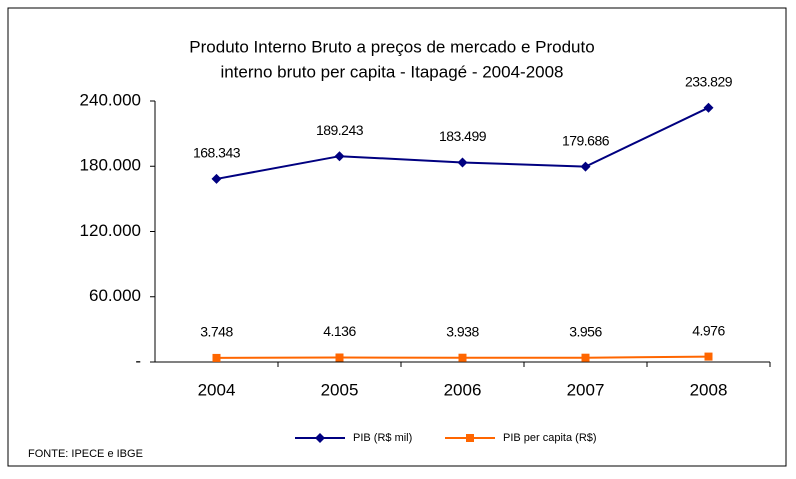 The height and width of the screenshot is (479, 796). I want to click on legend-label: PIB (R$ mil), so click(382, 438).